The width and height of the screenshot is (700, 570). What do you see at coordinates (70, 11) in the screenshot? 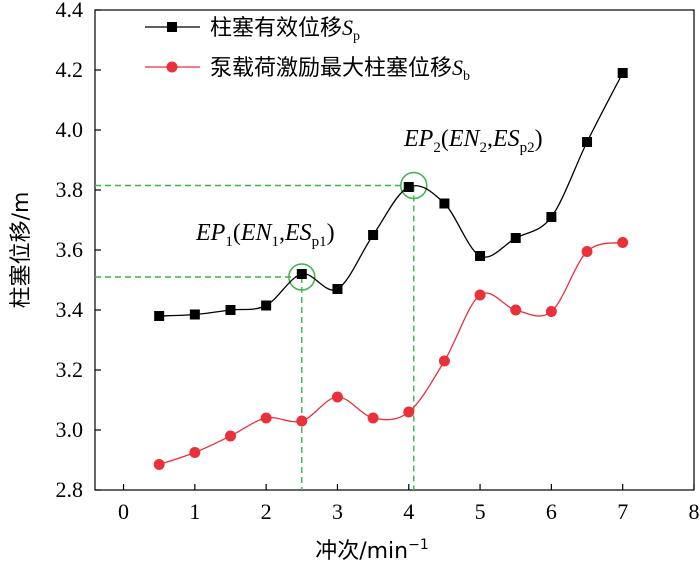
I see `y-tick-label: 4.4` at bounding box center [70, 11].